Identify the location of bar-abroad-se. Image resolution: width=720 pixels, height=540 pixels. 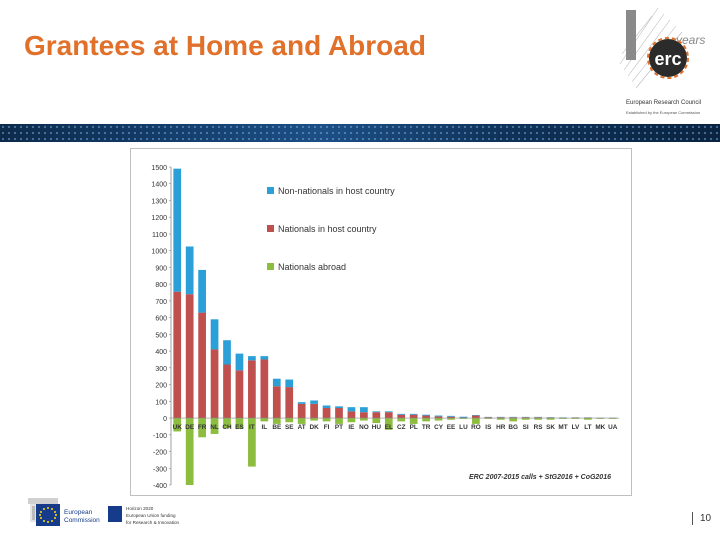
(289, 420).